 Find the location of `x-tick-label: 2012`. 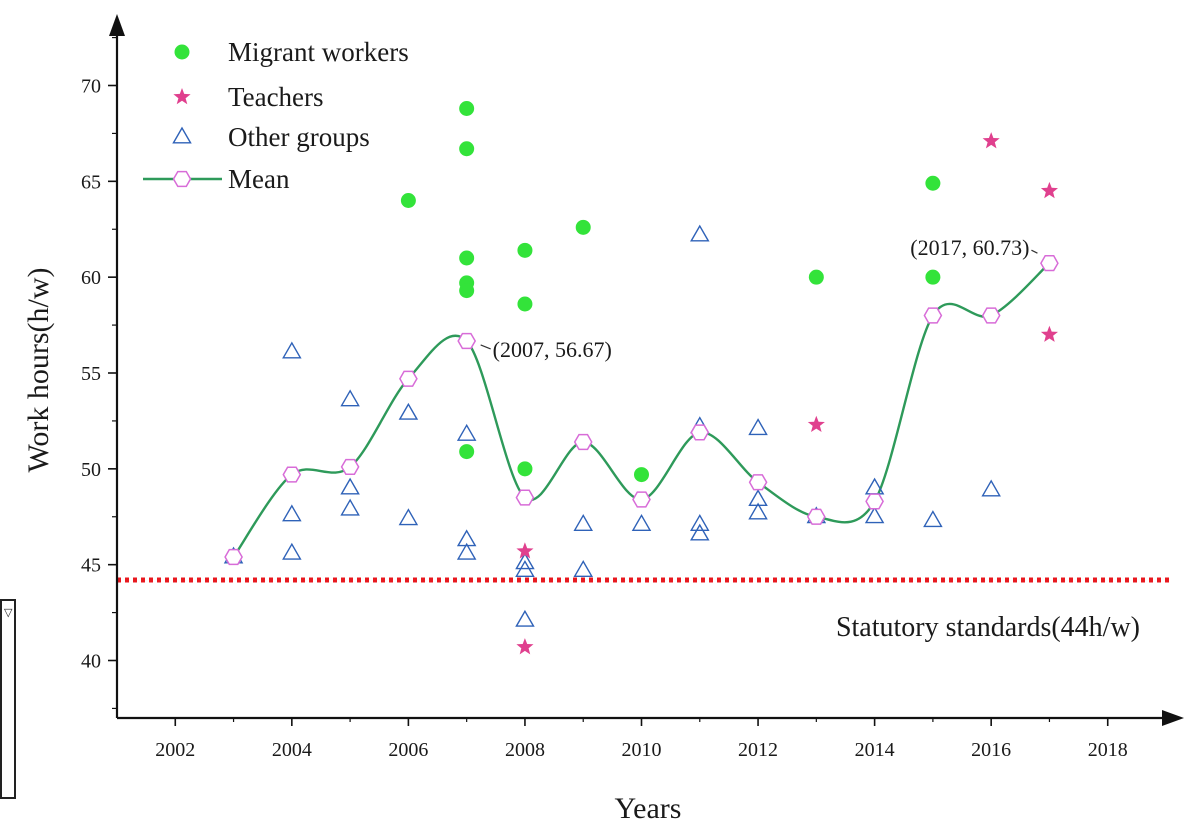

x-tick-label: 2012 is located at coordinates (758, 750).